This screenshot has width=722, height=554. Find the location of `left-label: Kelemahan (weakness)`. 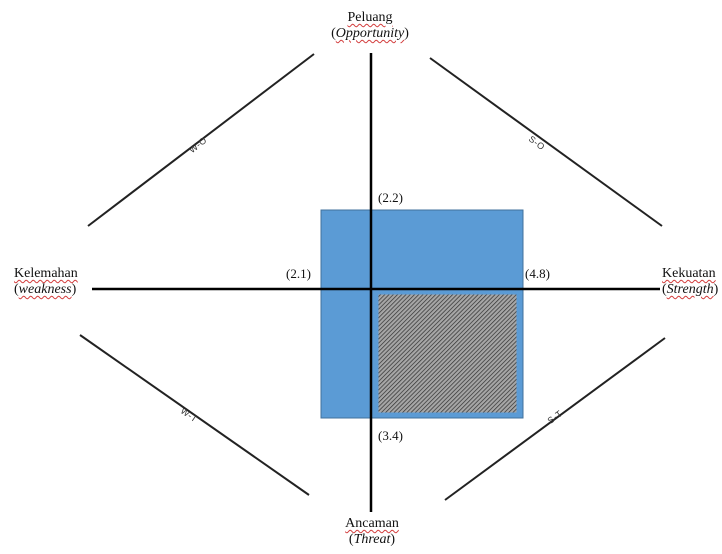

left-label: Kelemahan (weakness) is located at coordinates (46, 282).